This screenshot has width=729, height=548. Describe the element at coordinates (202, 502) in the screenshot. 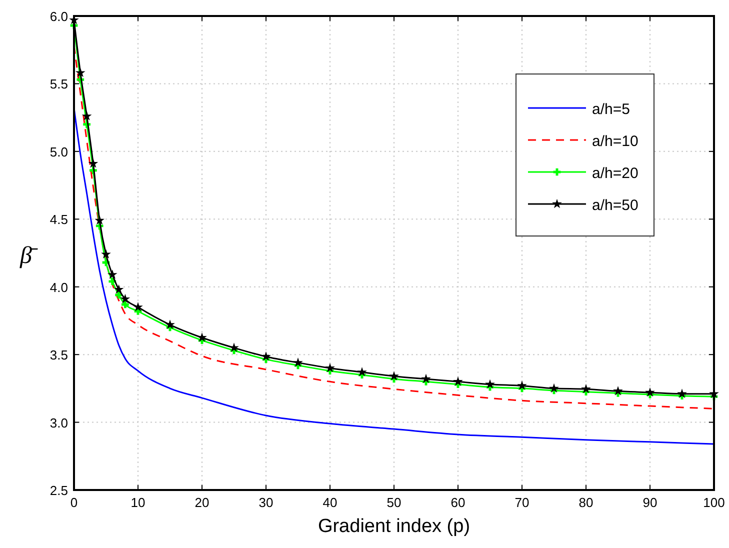

I see `x-tick-label: 20` at that location.